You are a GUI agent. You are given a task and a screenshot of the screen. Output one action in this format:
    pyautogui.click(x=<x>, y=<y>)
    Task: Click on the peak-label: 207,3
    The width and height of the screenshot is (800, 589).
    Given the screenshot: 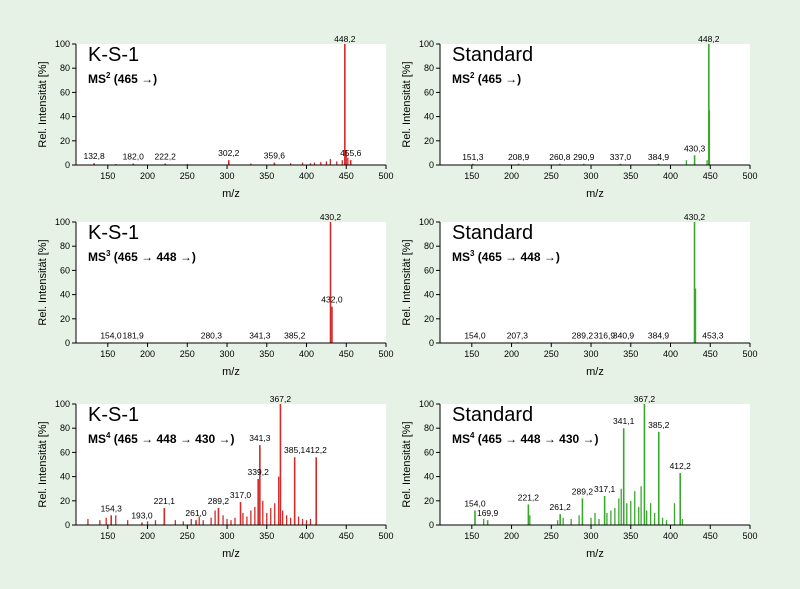 What is the action you would take?
    pyautogui.click(x=518, y=335)
    